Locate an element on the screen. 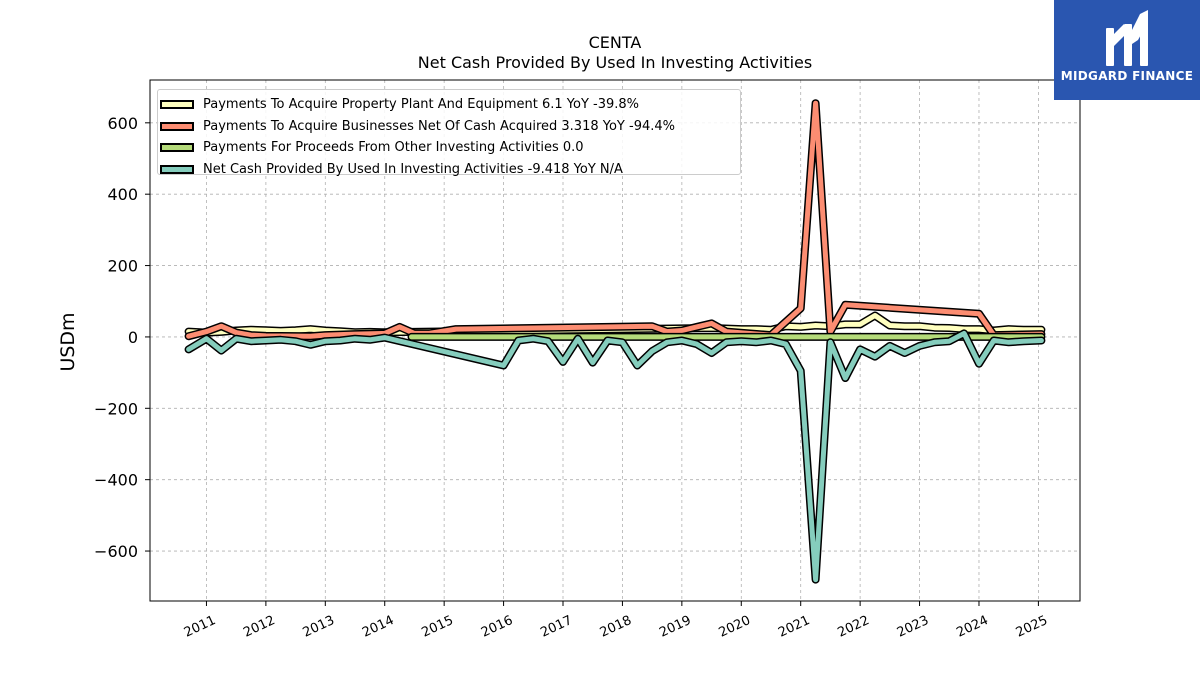 The width and height of the screenshot is (1200, 675). brand-logo: MIDGARD FINANCE is located at coordinates (1127, 50).